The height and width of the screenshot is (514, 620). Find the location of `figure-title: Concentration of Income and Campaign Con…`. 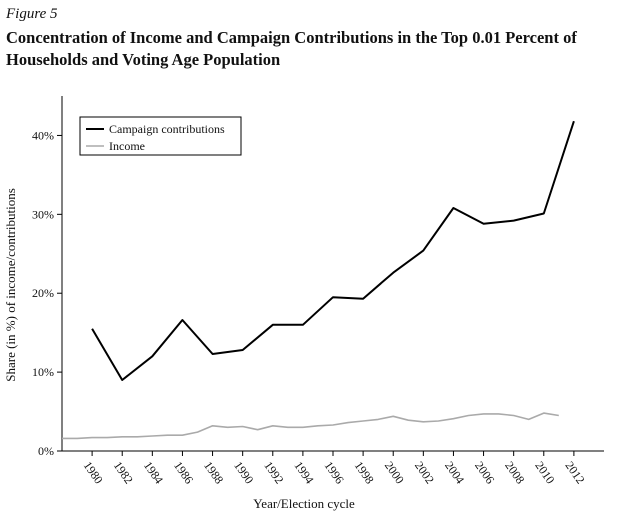

figure-title: Concentration of Income and Campaign Con… is located at coordinates (291, 48).